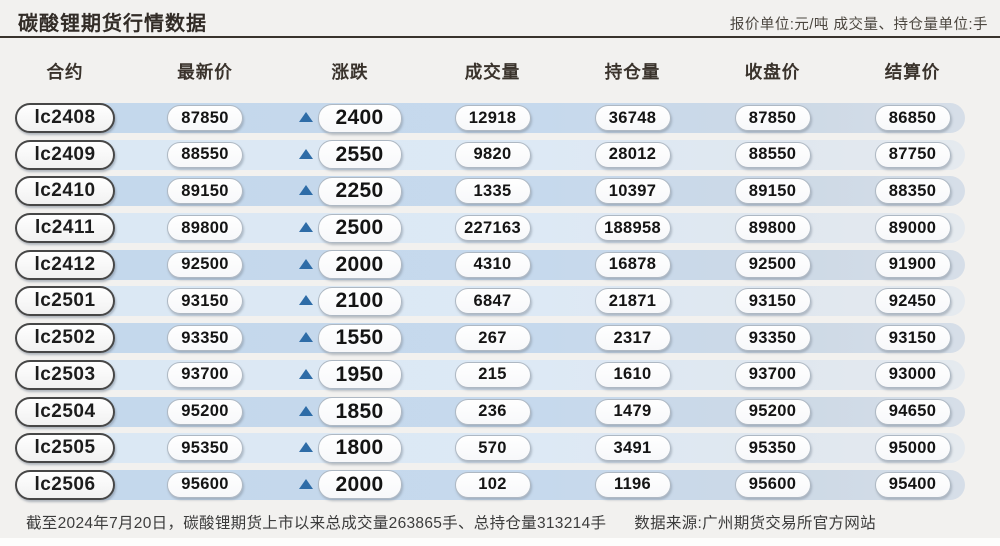 This screenshot has height=546, width=1000. I want to click on volume-pill: 215, so click(492, 374).